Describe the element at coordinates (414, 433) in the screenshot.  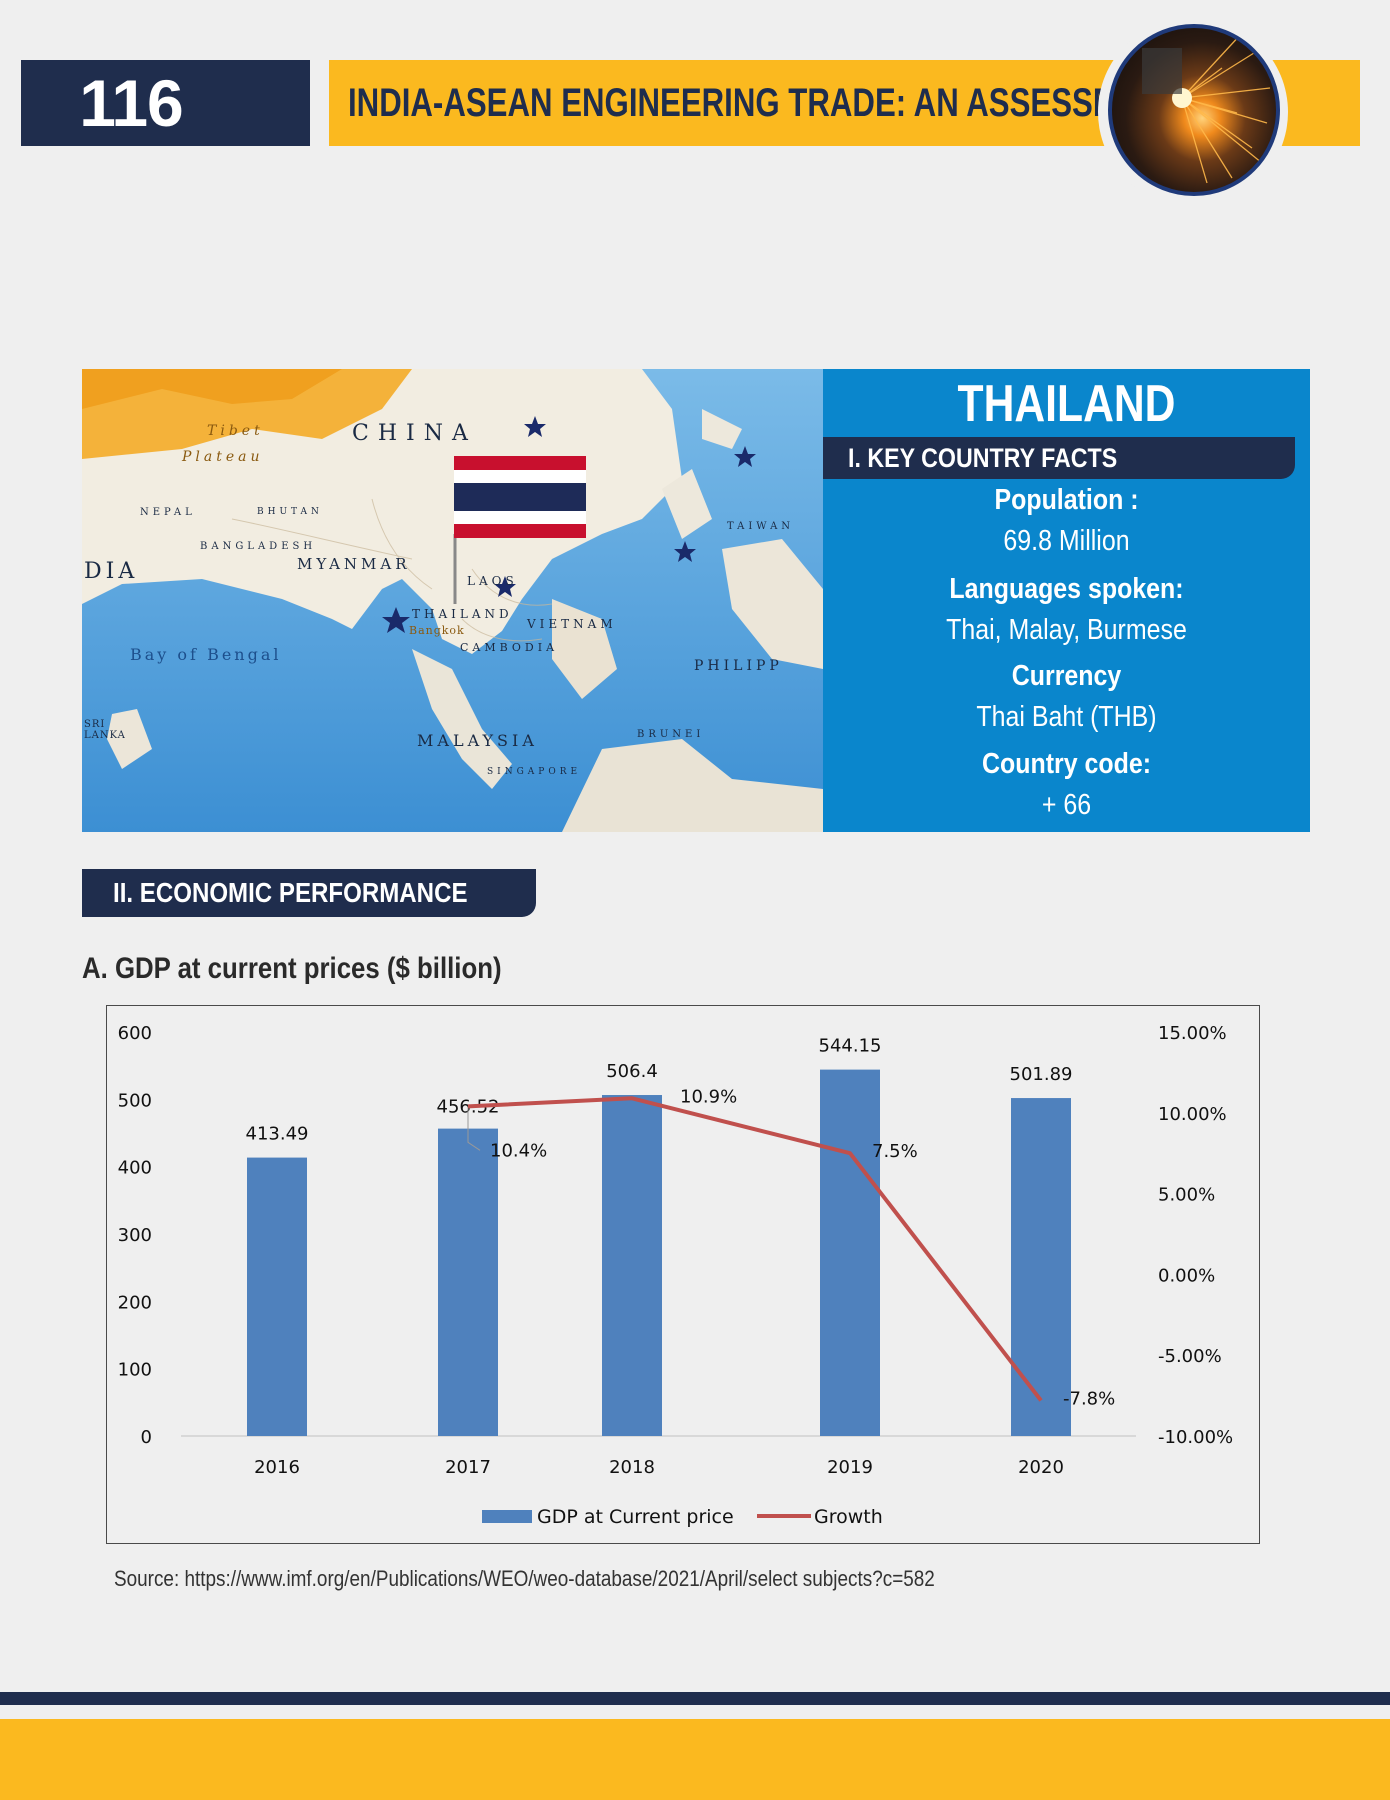
I see `map-label-china: CHINA` at that location.